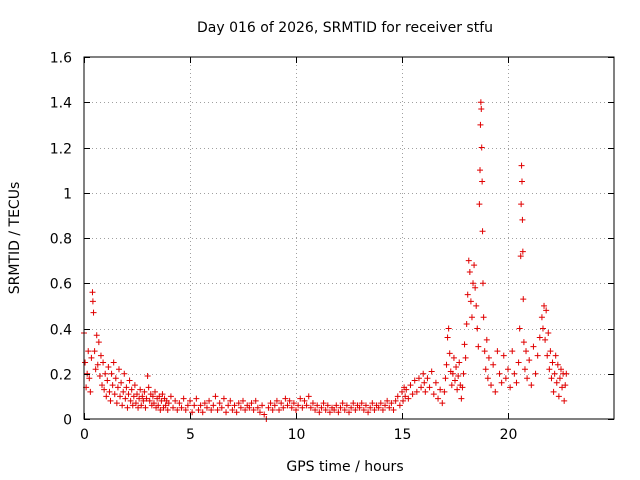  I want to click on x-tick-label: 5, so click(190, 435).